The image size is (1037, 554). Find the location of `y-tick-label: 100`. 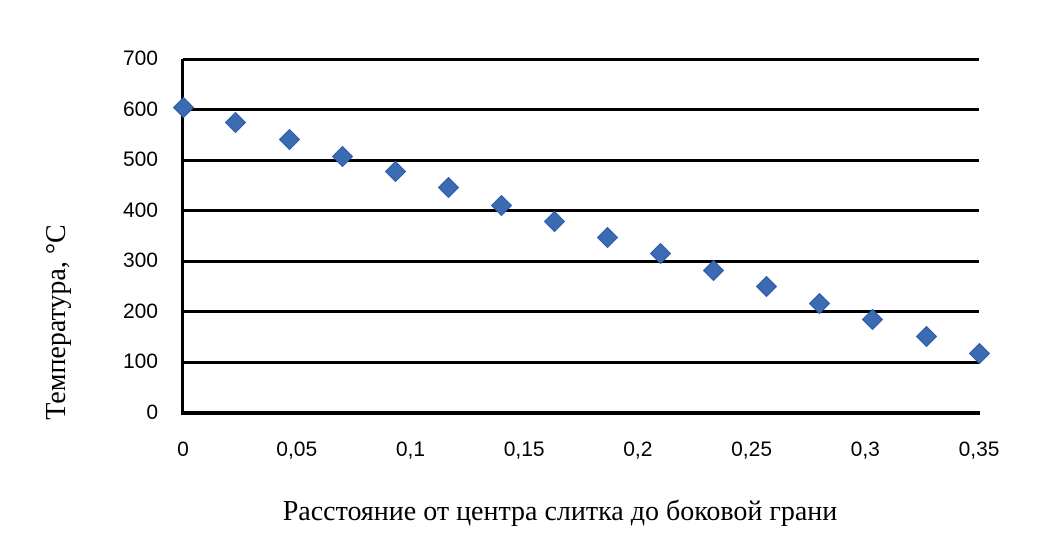

y-tick-label: 100 is located at coordinates (140, 362).